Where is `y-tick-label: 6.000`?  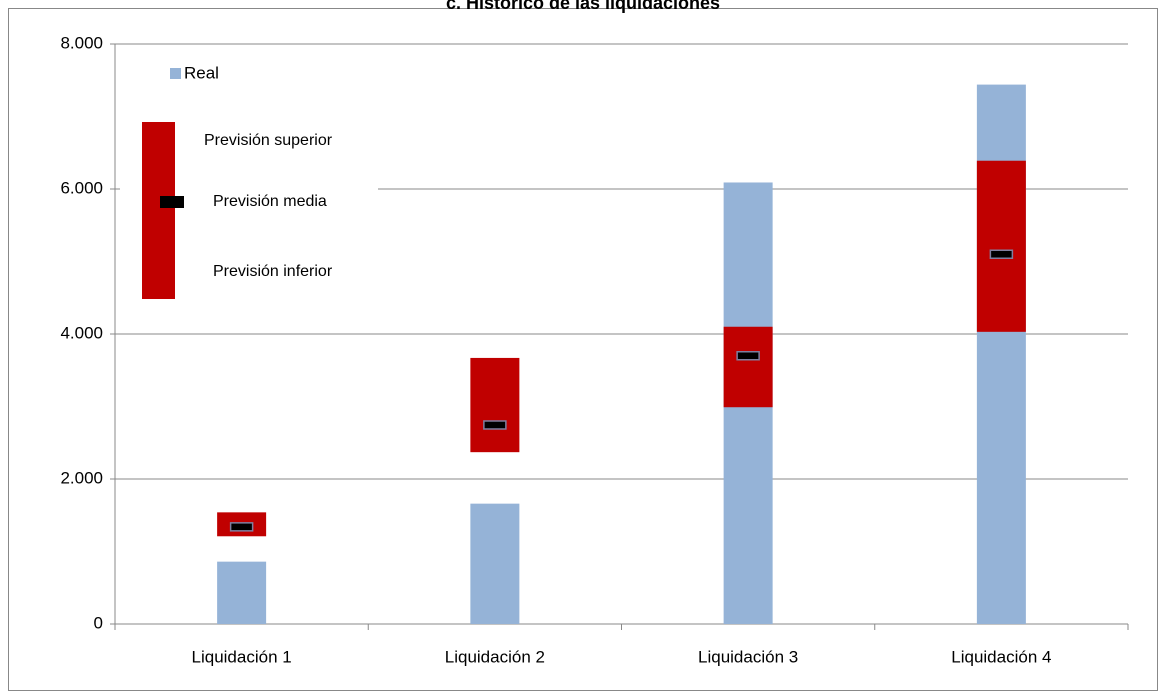
y-tick-label: 6.000 is located at coordinates (81, 187).